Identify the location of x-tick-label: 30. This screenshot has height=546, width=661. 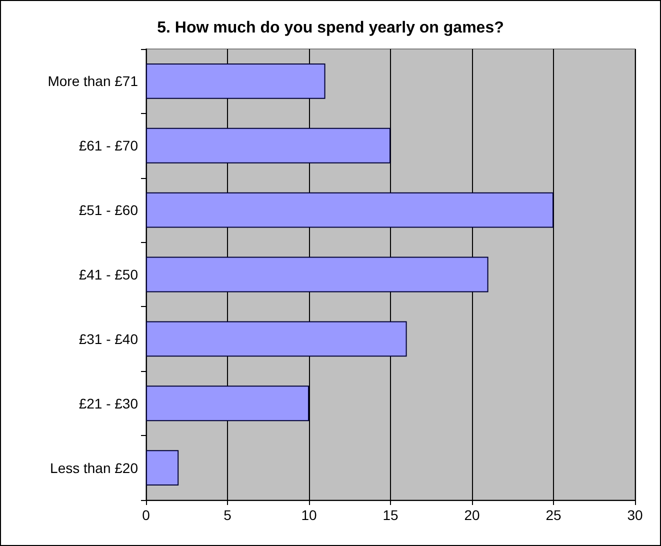
(635, 515).